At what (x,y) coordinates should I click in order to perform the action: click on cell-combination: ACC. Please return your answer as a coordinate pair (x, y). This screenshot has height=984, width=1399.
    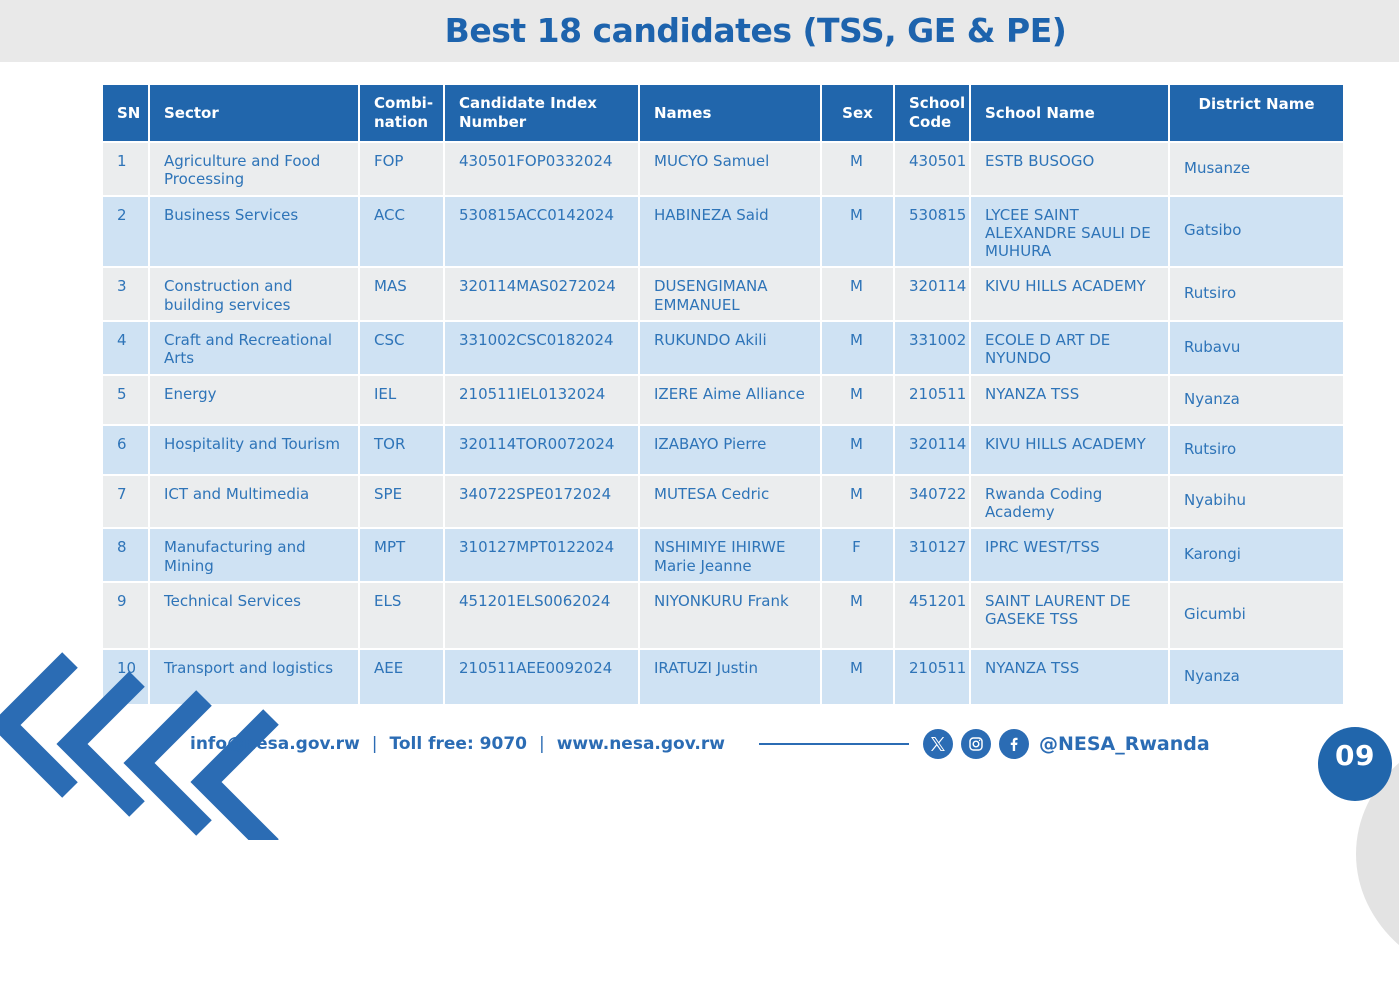
    Looking at the image, I should click on (402, 232).